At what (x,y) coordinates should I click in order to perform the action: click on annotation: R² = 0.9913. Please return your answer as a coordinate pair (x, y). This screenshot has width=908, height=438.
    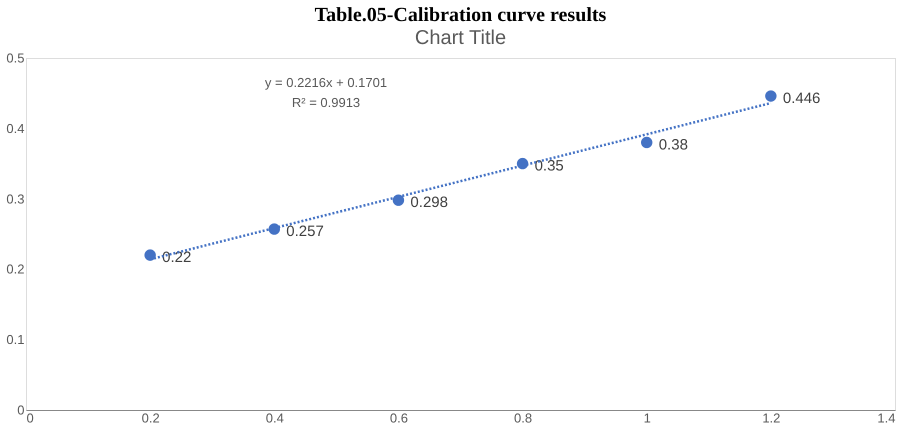
    Looking at the image, I should click on (326, 102).